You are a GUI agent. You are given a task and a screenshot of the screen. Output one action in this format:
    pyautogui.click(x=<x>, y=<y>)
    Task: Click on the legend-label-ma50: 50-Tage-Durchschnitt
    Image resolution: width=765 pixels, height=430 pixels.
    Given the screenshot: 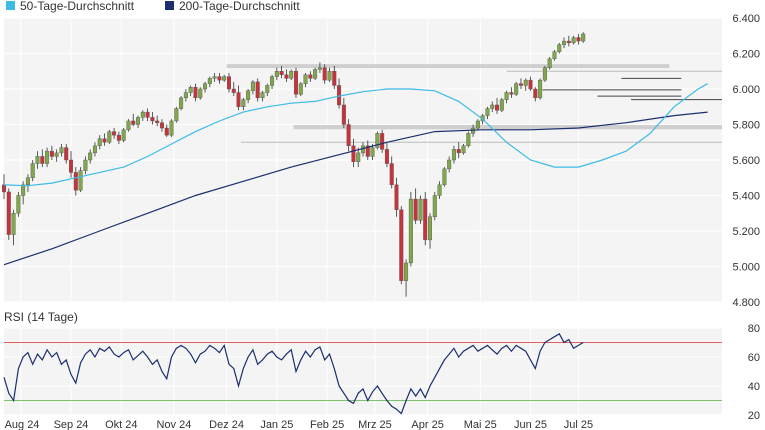 What is the action you would take?
    pyautogui.click(x=77, y=6)
    